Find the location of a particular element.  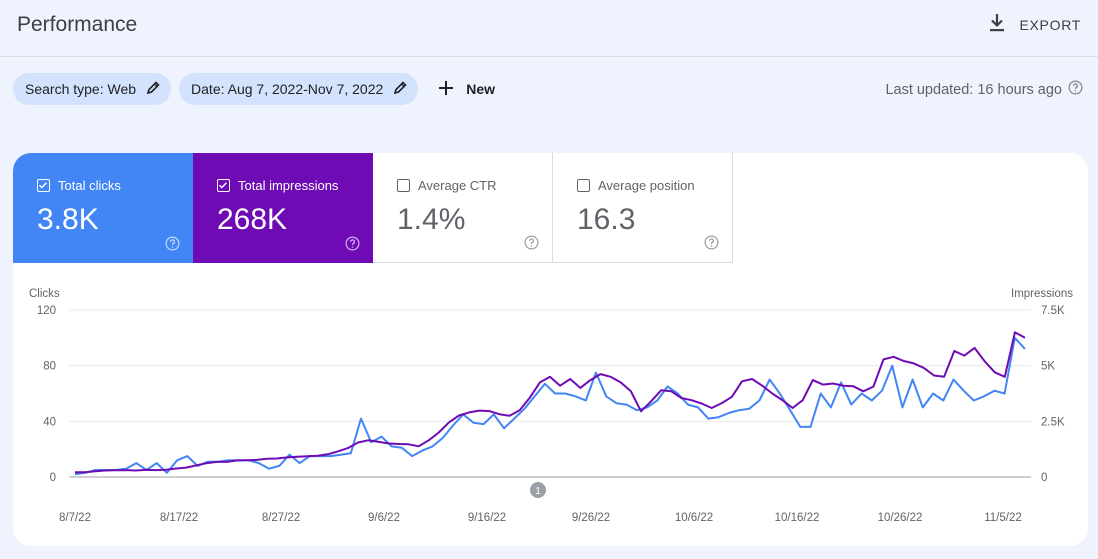

metric-value: 16.3 is located at coordinates (606, 219).